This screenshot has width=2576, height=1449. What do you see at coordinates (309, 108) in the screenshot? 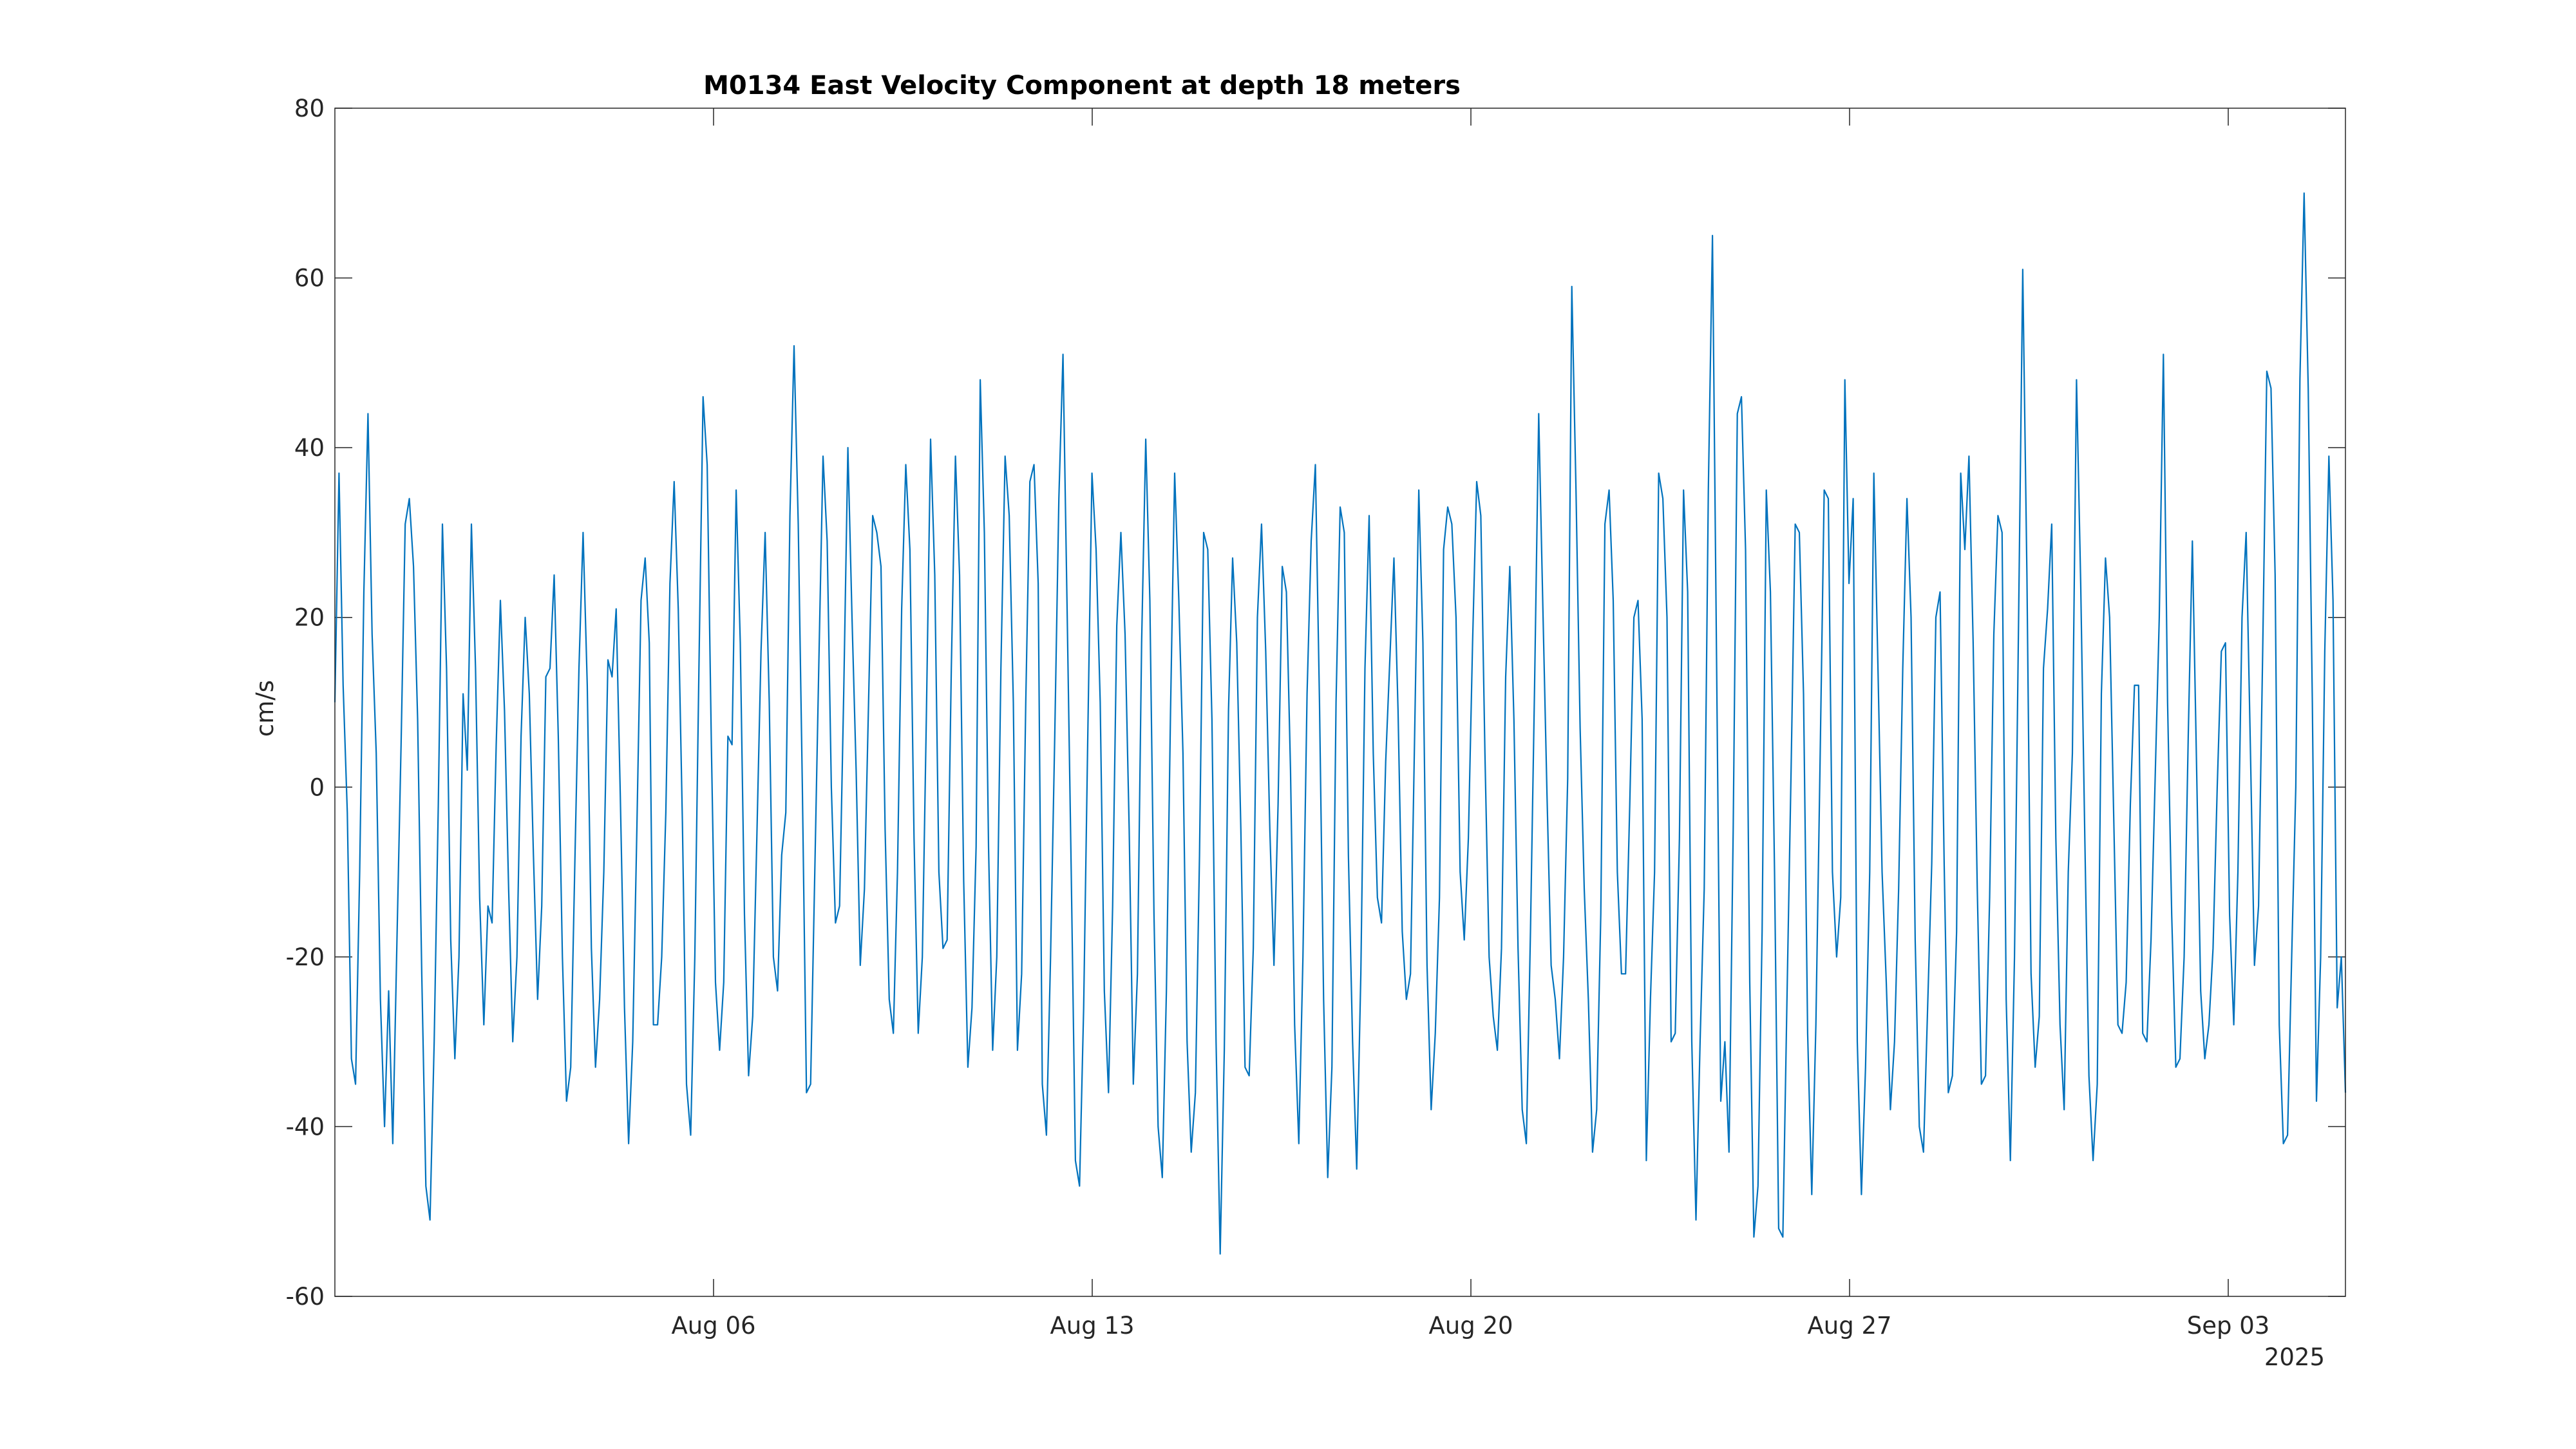
I see `y-tick-label: 80` at bounding box center [309, 108].